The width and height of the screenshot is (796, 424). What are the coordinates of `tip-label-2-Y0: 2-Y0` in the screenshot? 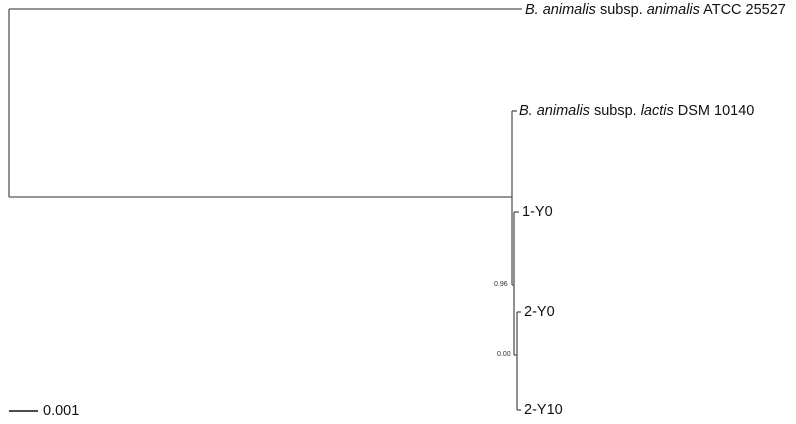 It's located at (539, 312).